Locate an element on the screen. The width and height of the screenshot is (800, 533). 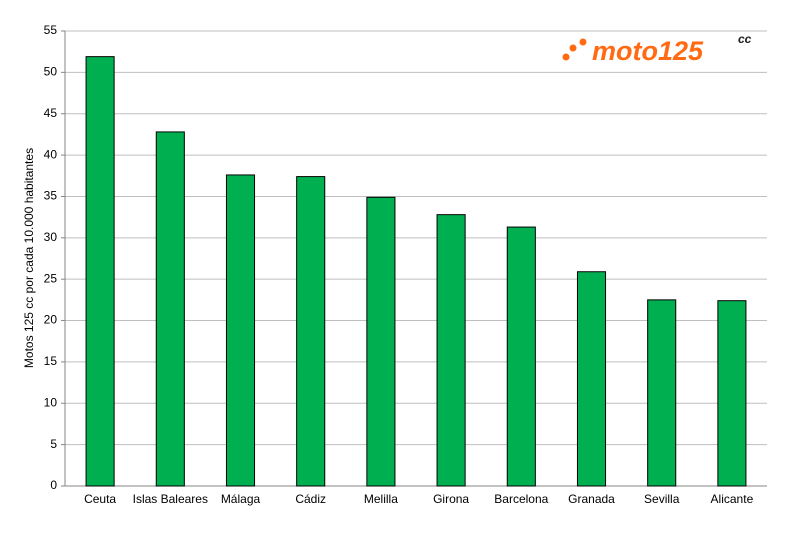
x-tick-label: Ceuta is located at coordinates (100, 499).